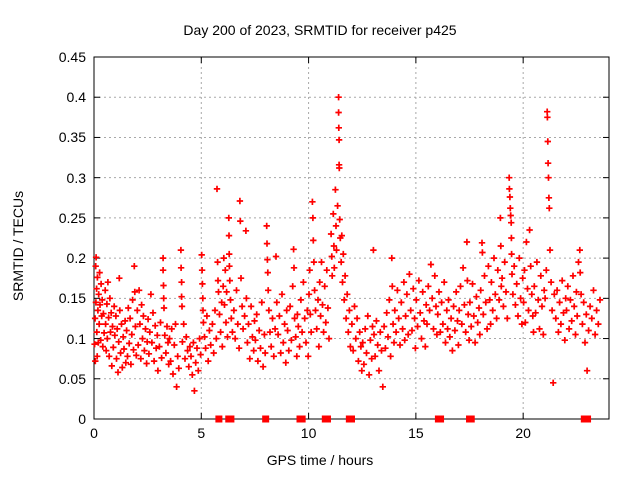 This screenshot has width=640, height=480. What do you see at coordinates (308, 433) in the screenshot?
I see `x-tick-label: 10` at bounding box center [308, 433].